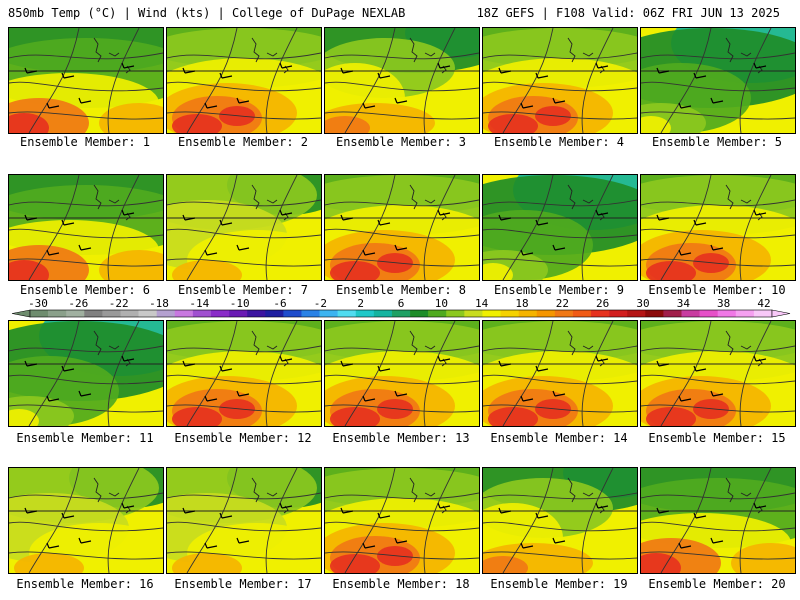 This screenshot has height=600, width=800. What do you see at coordinates (21, 313) in the screenshot?
I see `colorbar-low-arrow` at bounding box center [21, 313].